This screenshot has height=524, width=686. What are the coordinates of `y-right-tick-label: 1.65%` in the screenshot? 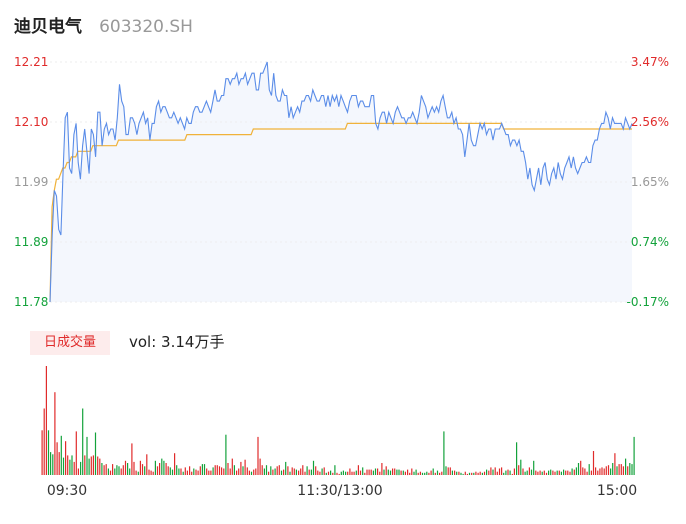 It's located at (650, 182).